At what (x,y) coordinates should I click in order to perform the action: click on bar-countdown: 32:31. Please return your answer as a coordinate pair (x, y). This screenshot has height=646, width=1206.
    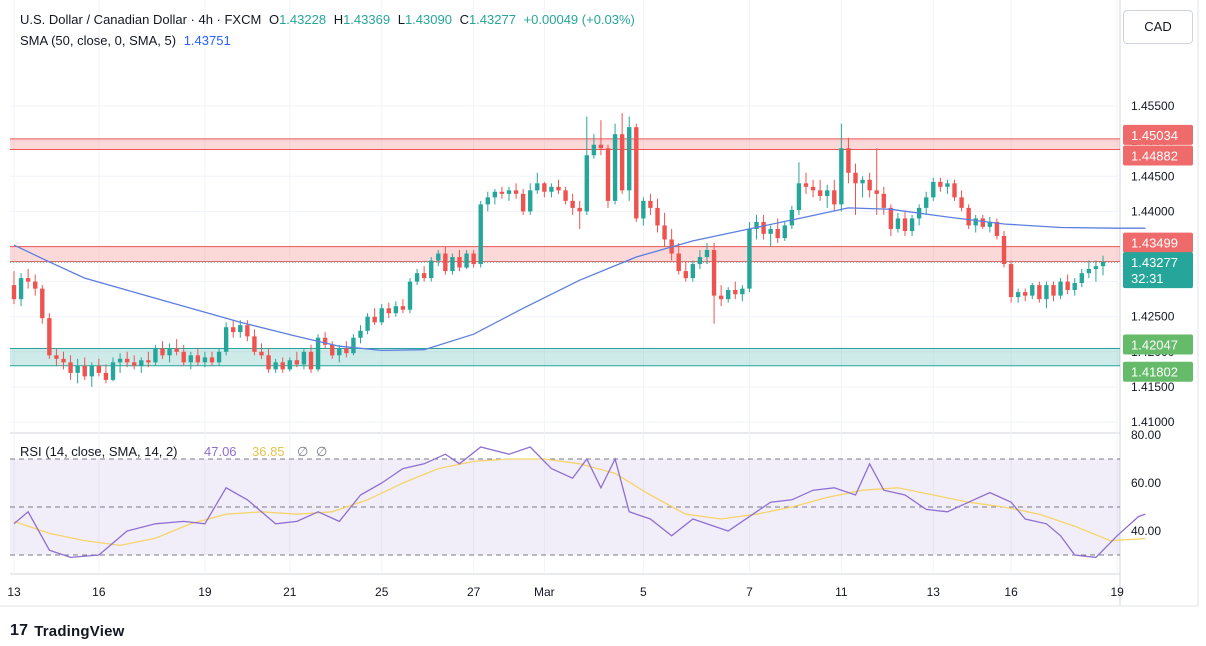
    Looking at the image, I should click on (1147, 278).